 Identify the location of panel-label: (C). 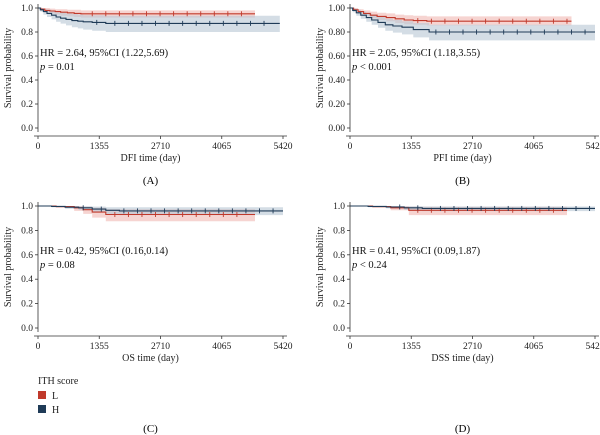
(150, 429).